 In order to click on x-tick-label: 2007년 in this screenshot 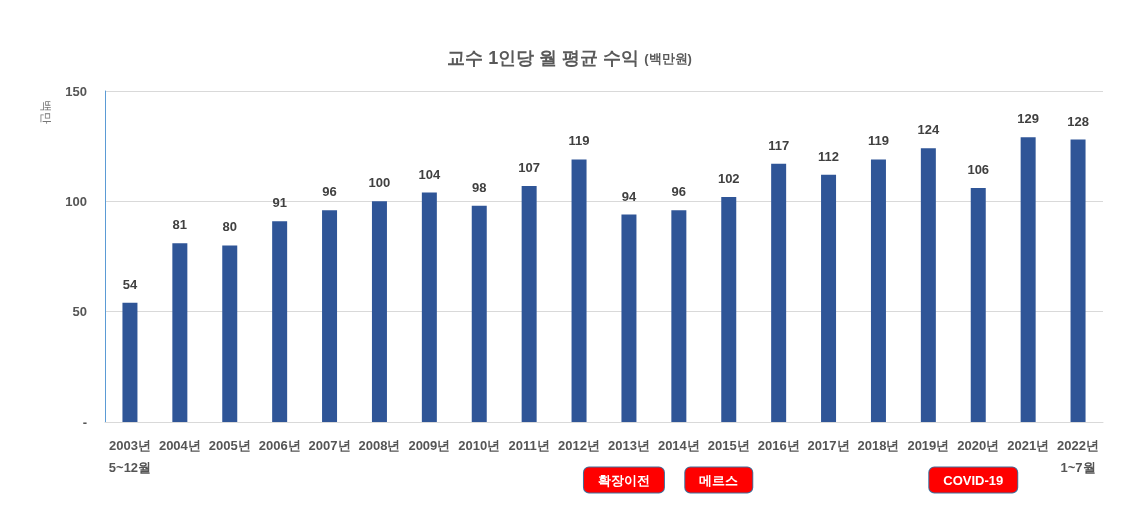, I will do `click(329, 445)`.